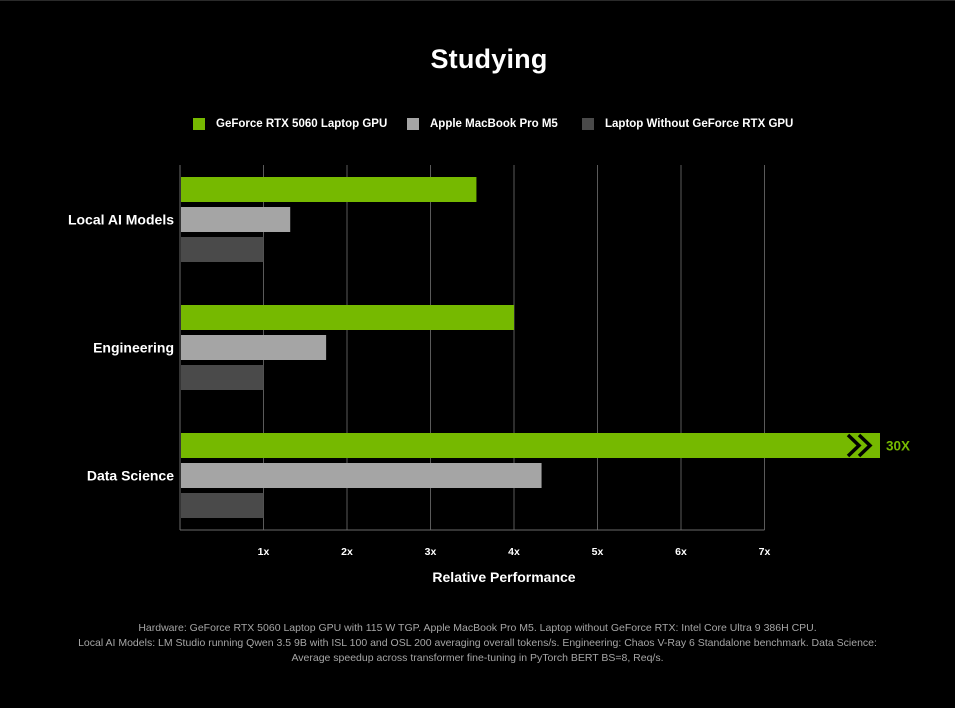 The image size is (955, 708). I want to click on category-label-engineering: Engineering, so click(133, 348).